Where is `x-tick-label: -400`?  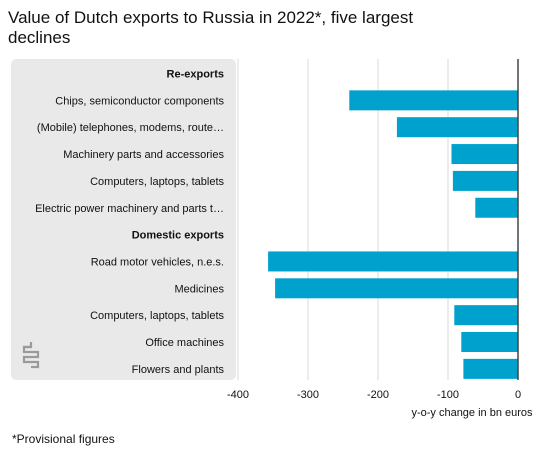 x-tick-label: -400 is located at coordinates (238, 395).